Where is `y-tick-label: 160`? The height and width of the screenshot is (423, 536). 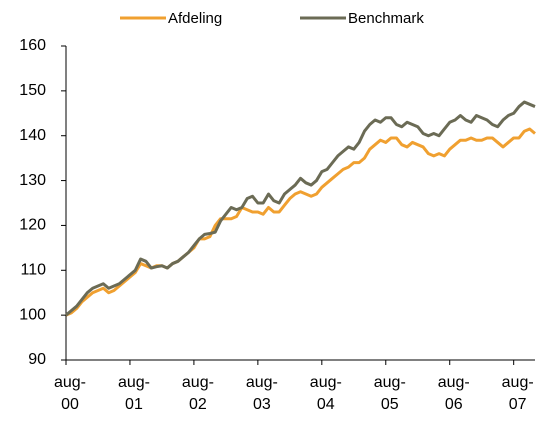
y-tick-label: 160 is located at coordinates (32, 45).